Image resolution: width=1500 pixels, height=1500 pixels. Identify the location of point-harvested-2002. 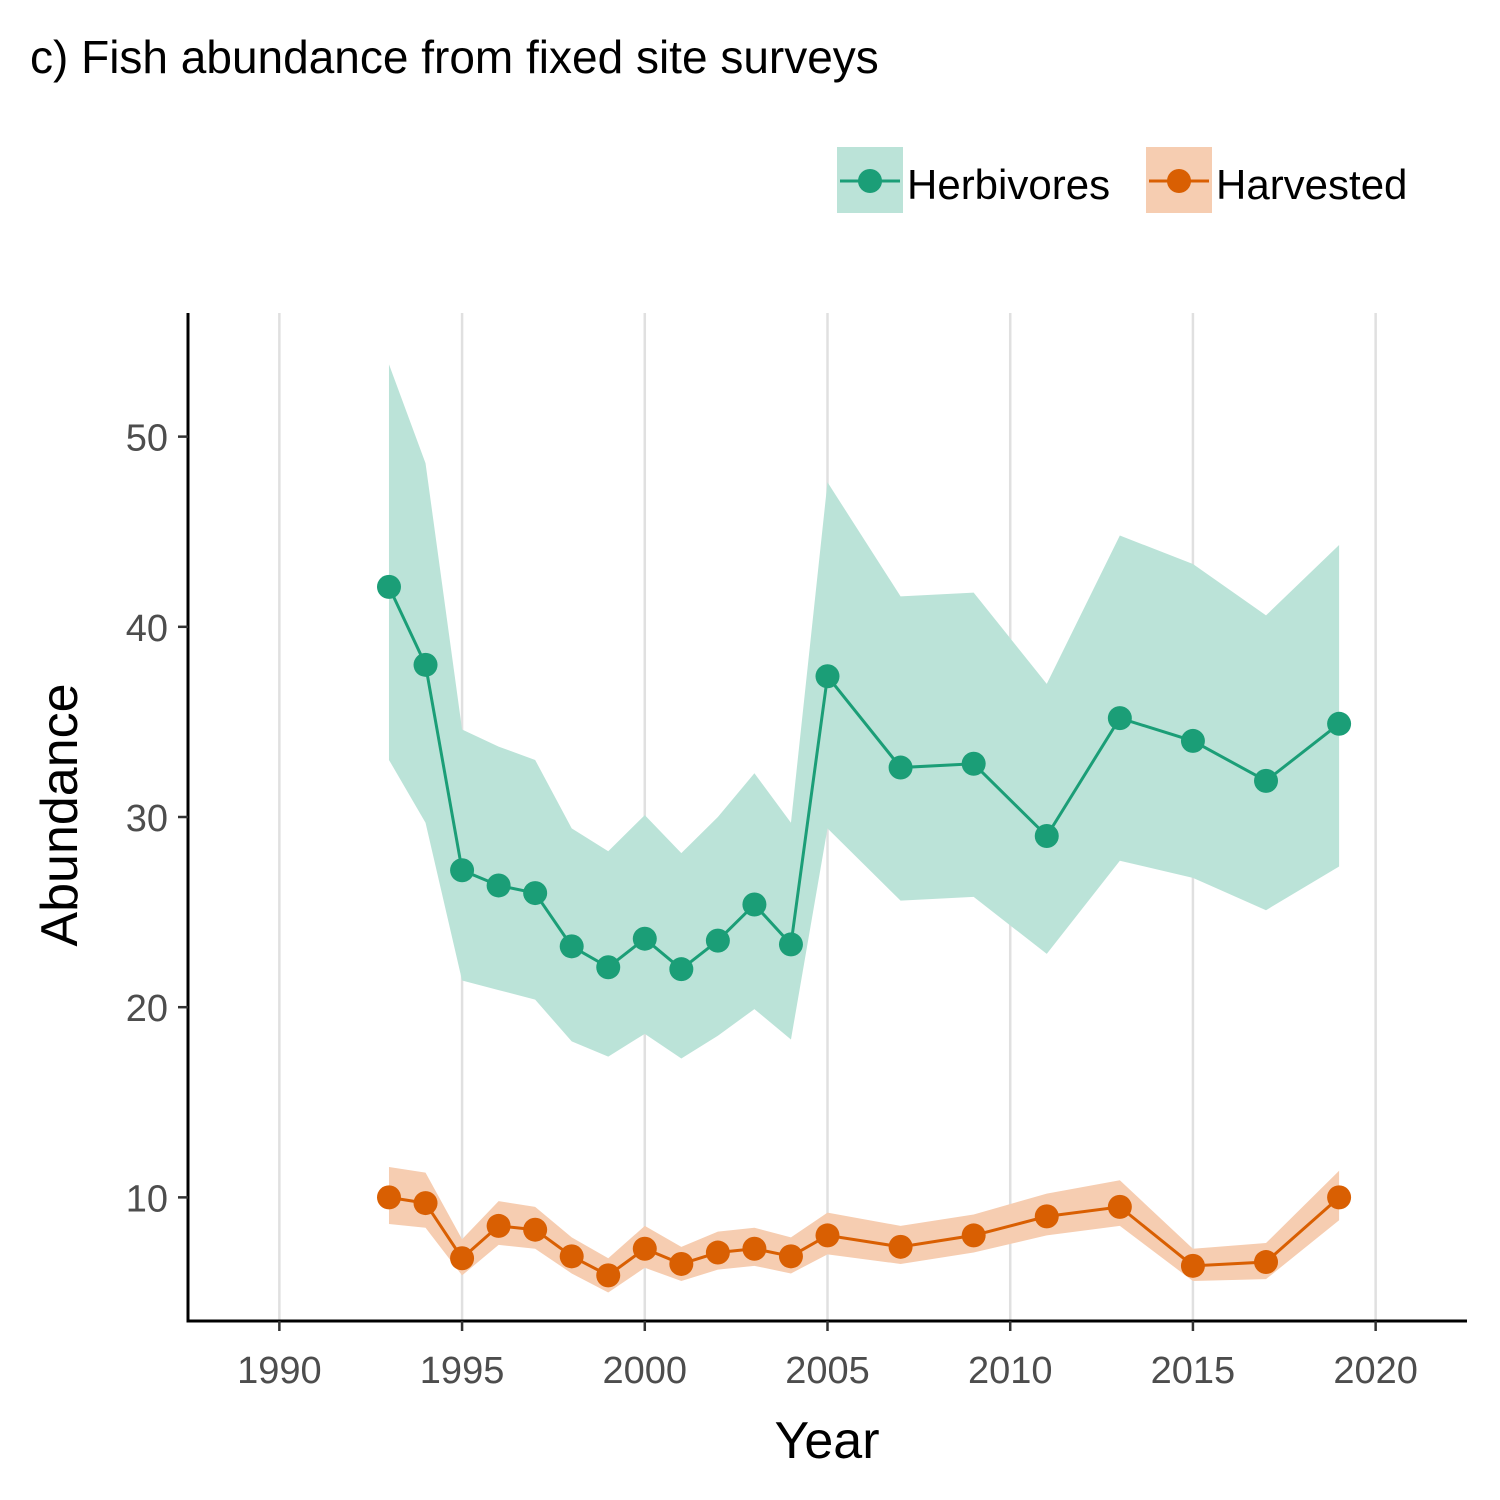
(717, 1252).